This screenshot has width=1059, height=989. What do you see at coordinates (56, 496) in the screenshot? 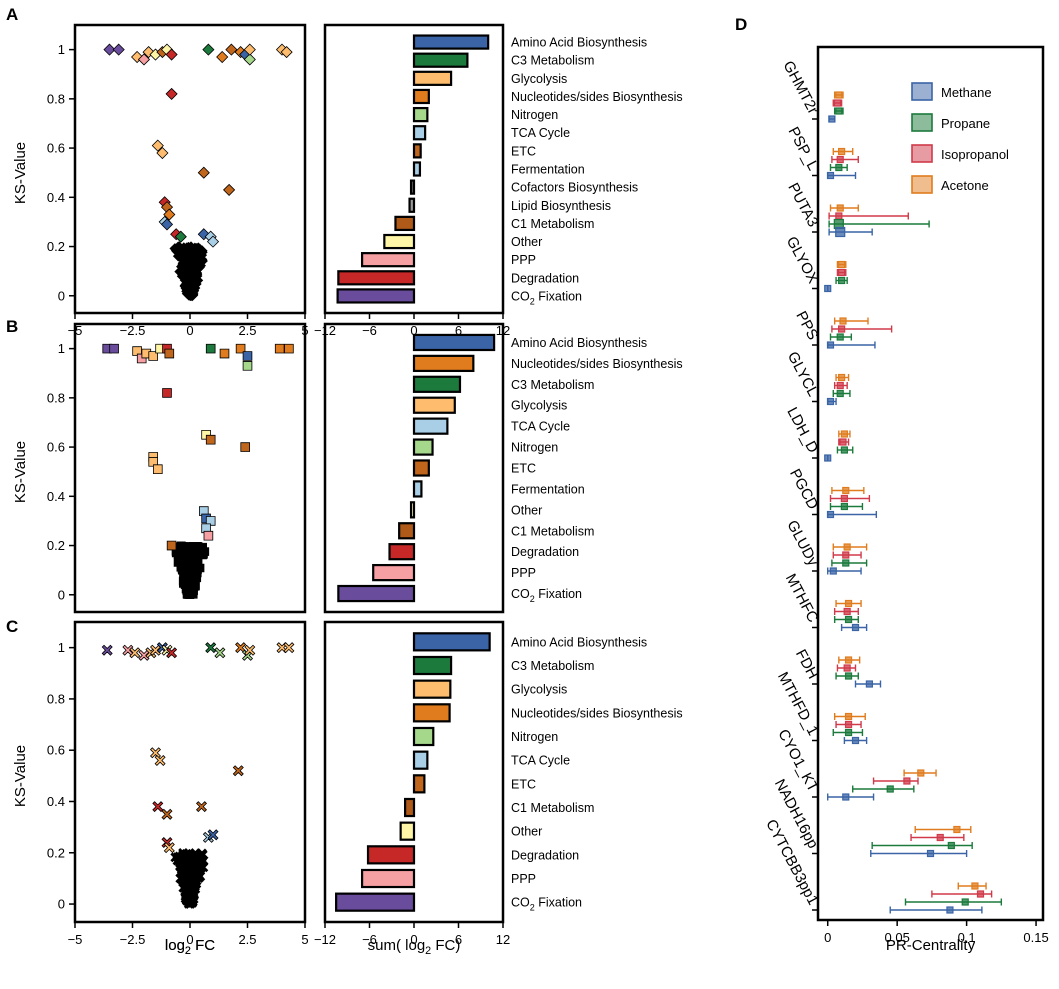
I see `y-tick-label: 0.4` at bounding box center [56, 496].